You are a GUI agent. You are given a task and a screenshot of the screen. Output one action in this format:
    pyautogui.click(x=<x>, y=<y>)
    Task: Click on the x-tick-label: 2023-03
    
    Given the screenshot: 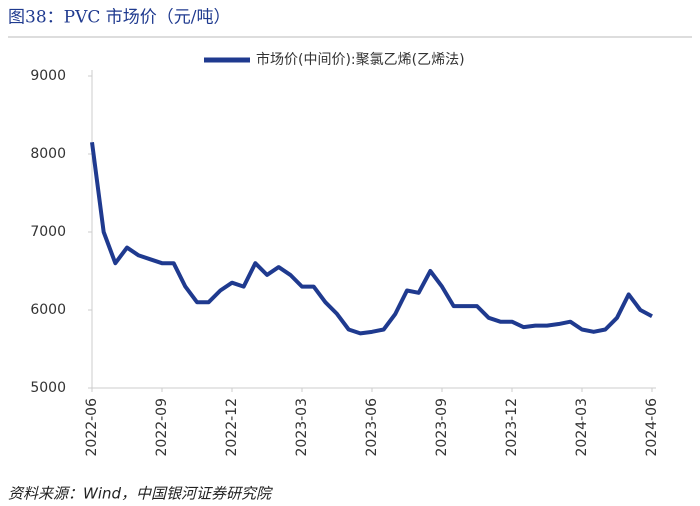 What is the action you would take?
    pyautogui.click(x=302, y=427)
    